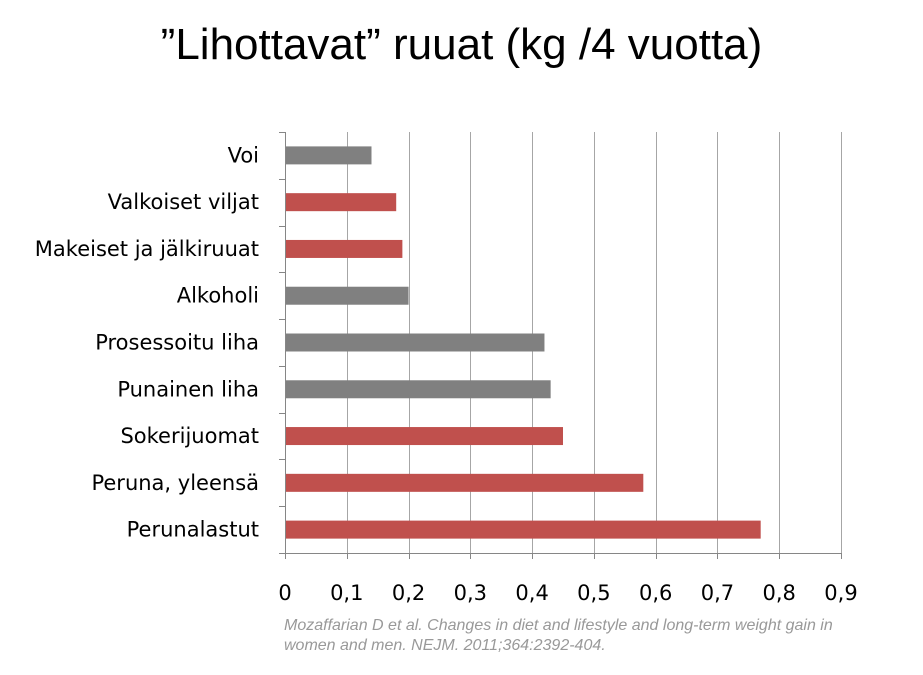 The width and height of the screenshot is (923, 675). Describe the element at coordinates (346, 593) in the screenshot. I see `x-tick-label: 0,1` at that location.